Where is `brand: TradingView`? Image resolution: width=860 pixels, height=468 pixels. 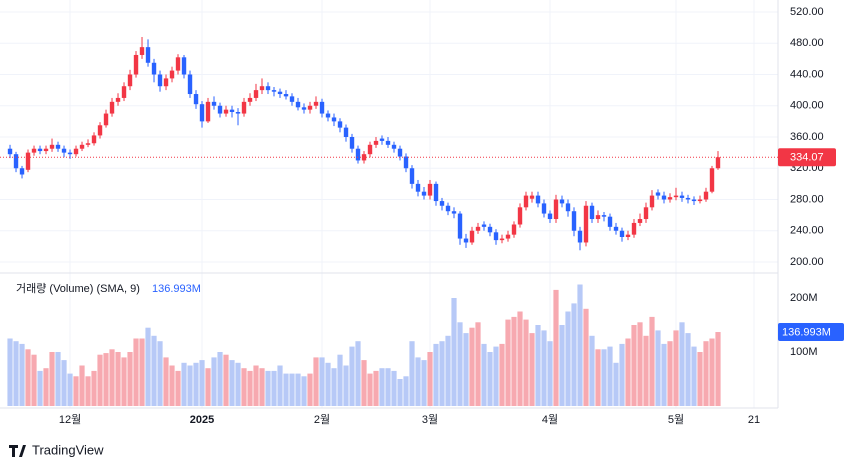 brand: TradingView is located at coordinates (68, 449).